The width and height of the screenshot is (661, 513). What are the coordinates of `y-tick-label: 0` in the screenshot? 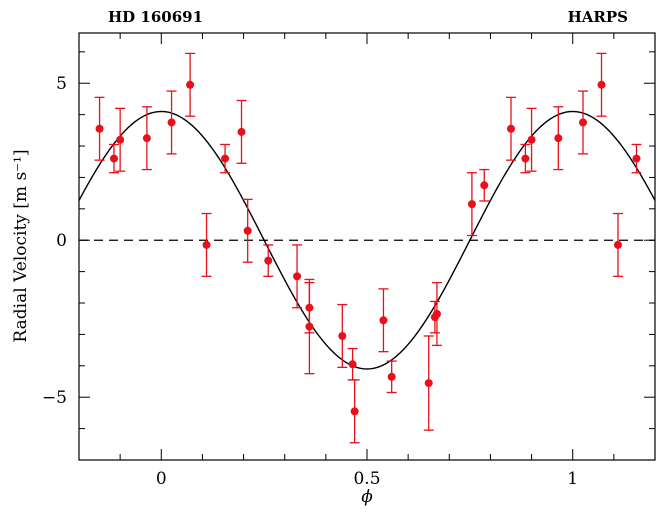 It's located at (61, 241).